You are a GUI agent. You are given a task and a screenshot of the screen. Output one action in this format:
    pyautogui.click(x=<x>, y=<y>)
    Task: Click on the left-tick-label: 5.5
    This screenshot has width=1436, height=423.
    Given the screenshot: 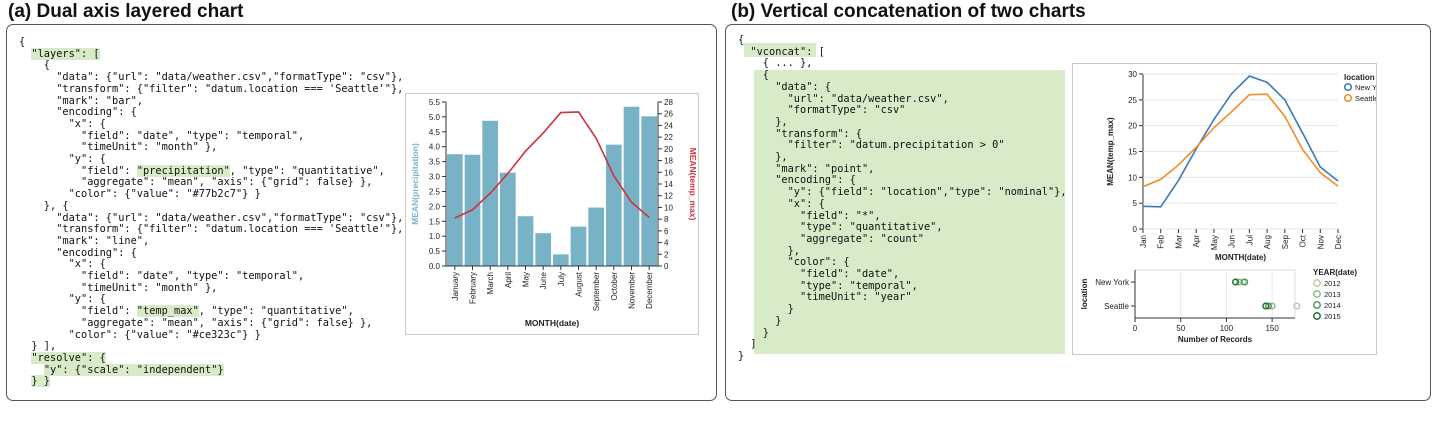 What is the action you would take?
    pyautogui.click(x=435, y=102)
    